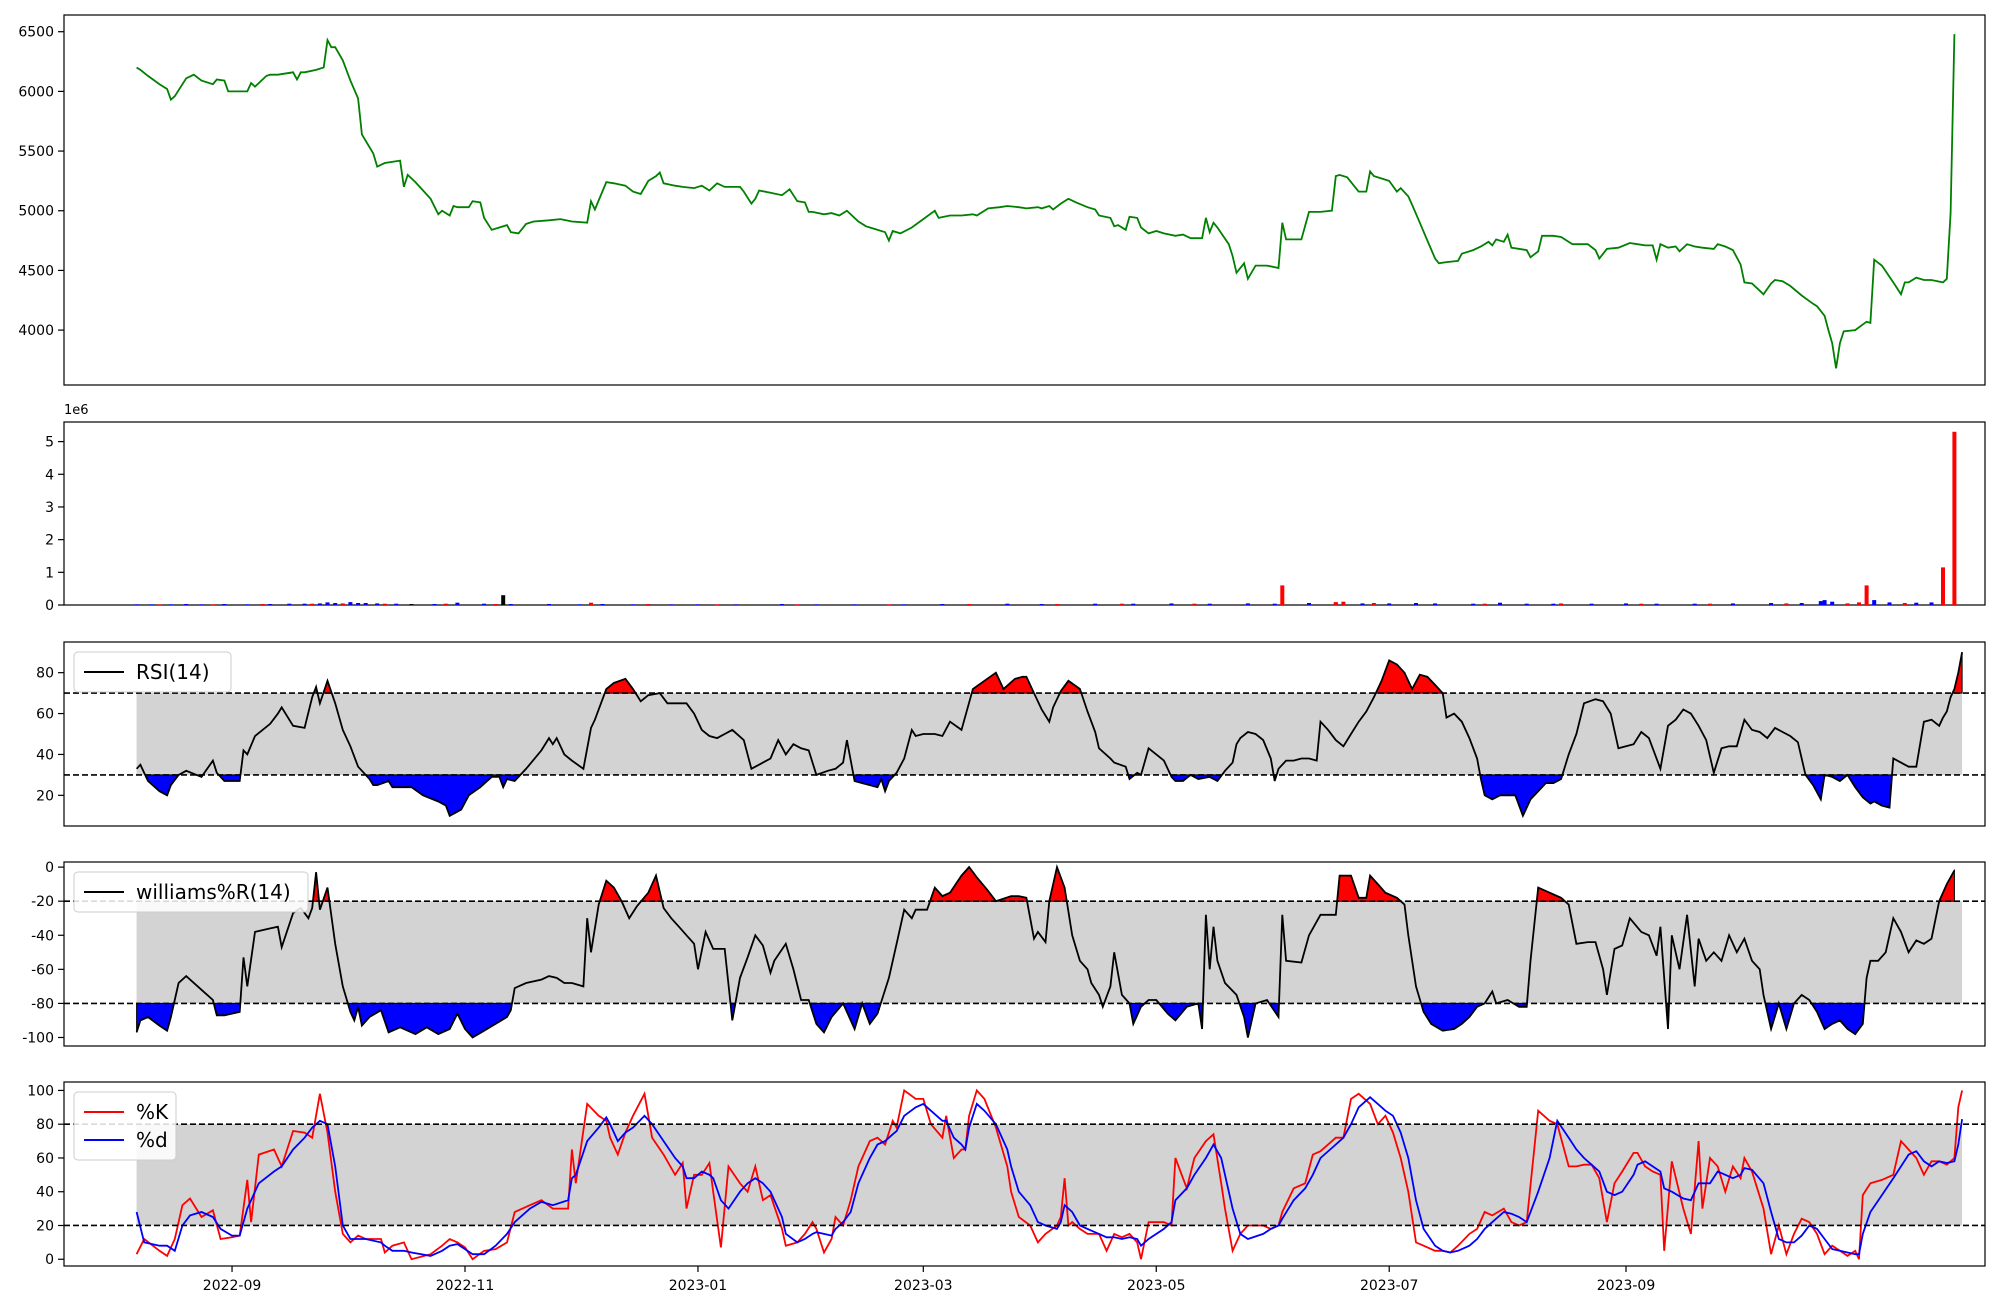 The width and height of the screenshot is (2000, 1304). What do you see at coordinates (152, 1140) in the screenshot?
I see `stochastic-legend-label: %d` at bounding box center [152, 1140].